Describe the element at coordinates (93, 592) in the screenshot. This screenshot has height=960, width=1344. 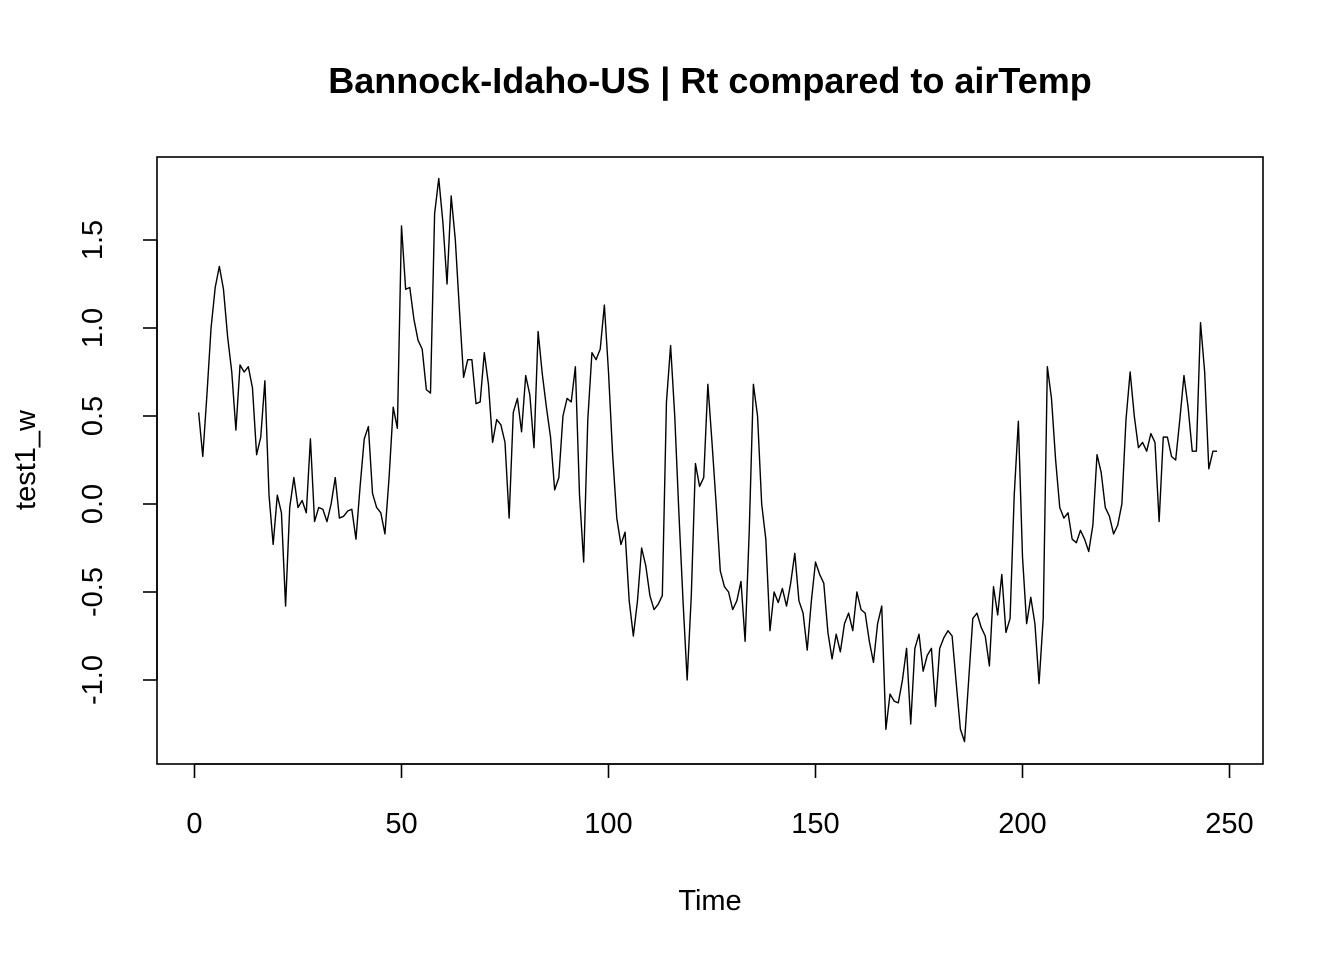
I see `y-tick-label: -0.5` at that location.